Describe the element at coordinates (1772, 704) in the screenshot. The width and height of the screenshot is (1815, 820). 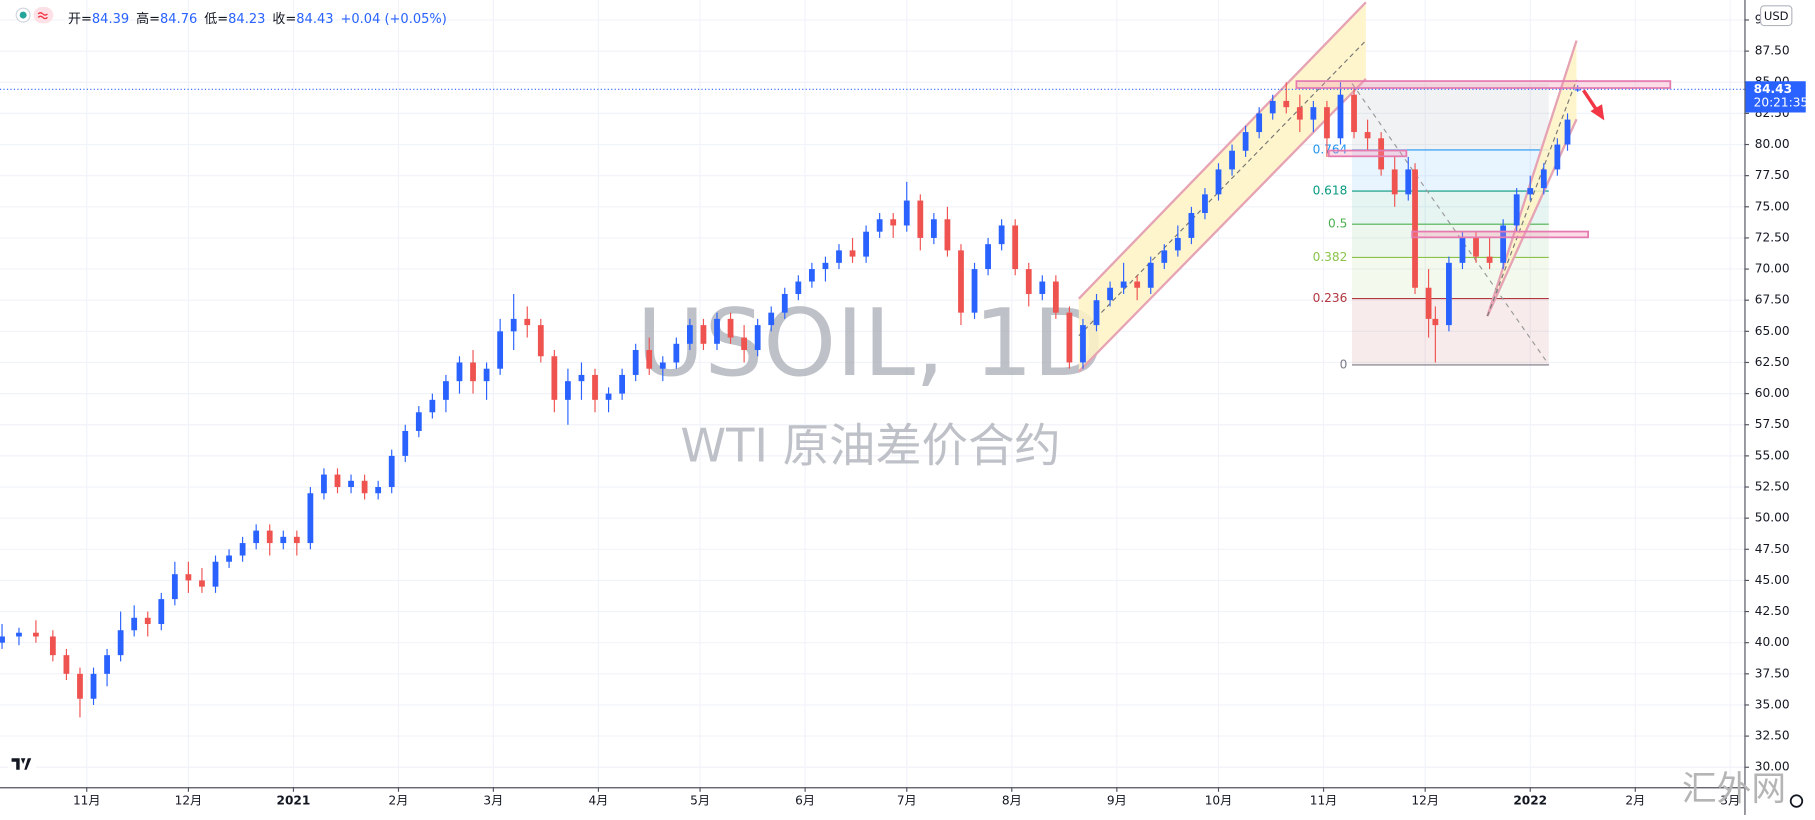
I see `y-tick-label: 35.00` at that location.